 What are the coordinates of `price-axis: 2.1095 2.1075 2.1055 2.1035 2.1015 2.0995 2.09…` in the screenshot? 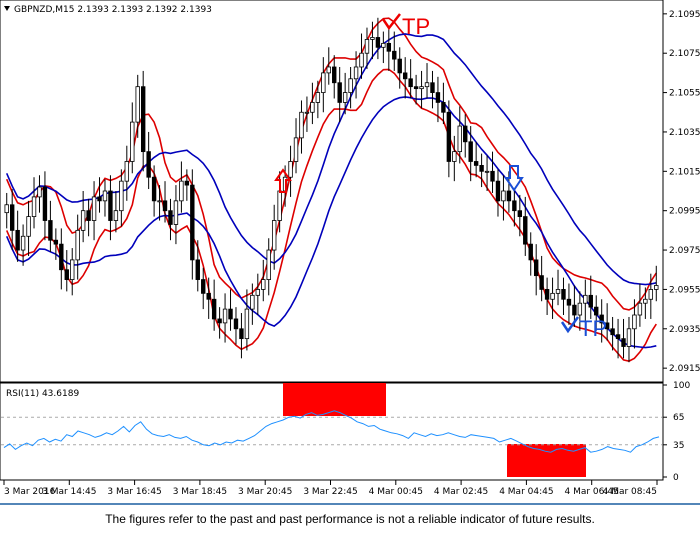 It's located at (681, 192).